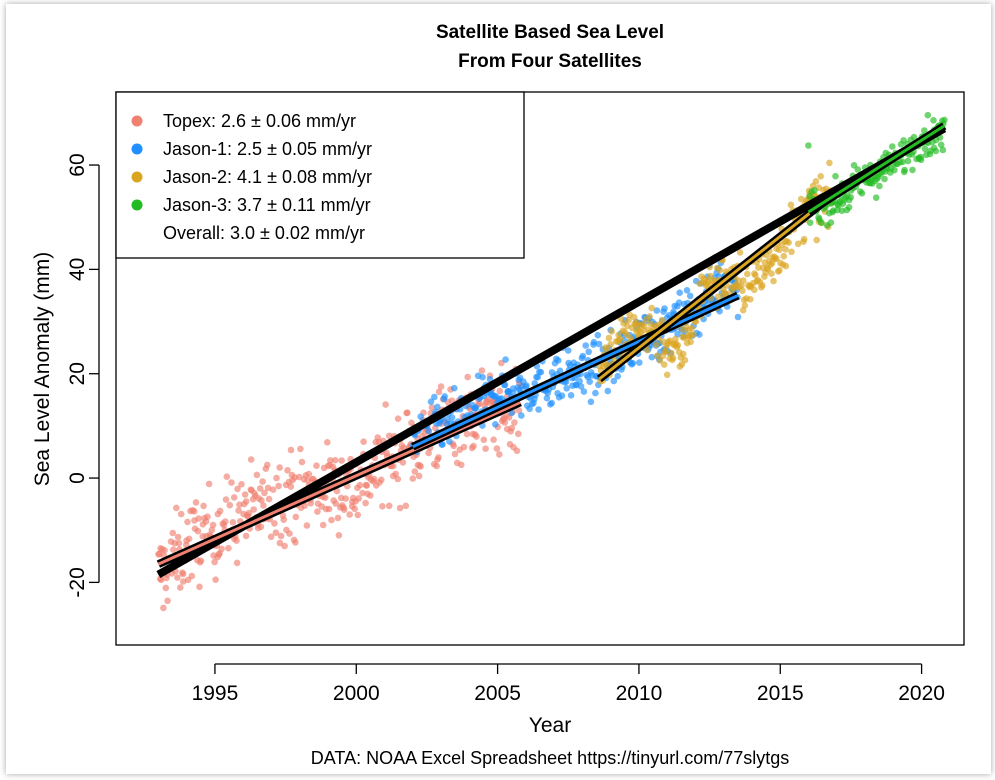 This screenshot has height=780, width=995. What do you see at coordinates (42, 369) in the screenshot?
I see `y-axis-label: Sea Level Anomaly (mm)` at bounding box center [42, 369].